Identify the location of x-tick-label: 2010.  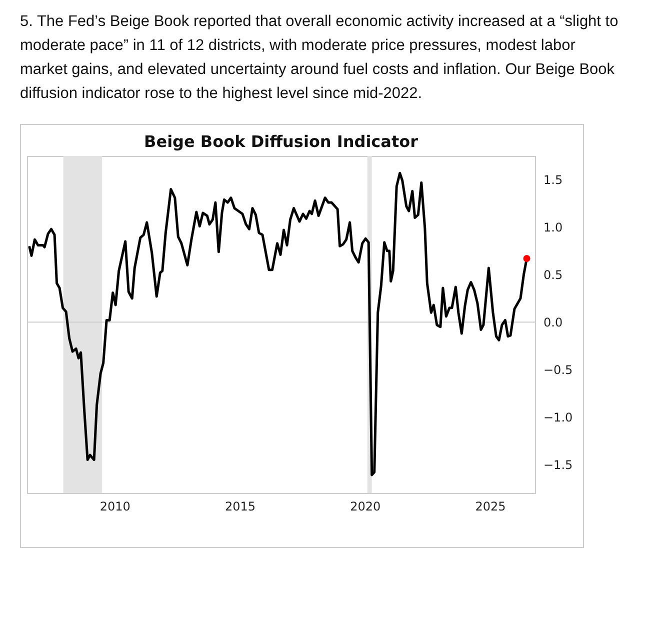
(115, 507).